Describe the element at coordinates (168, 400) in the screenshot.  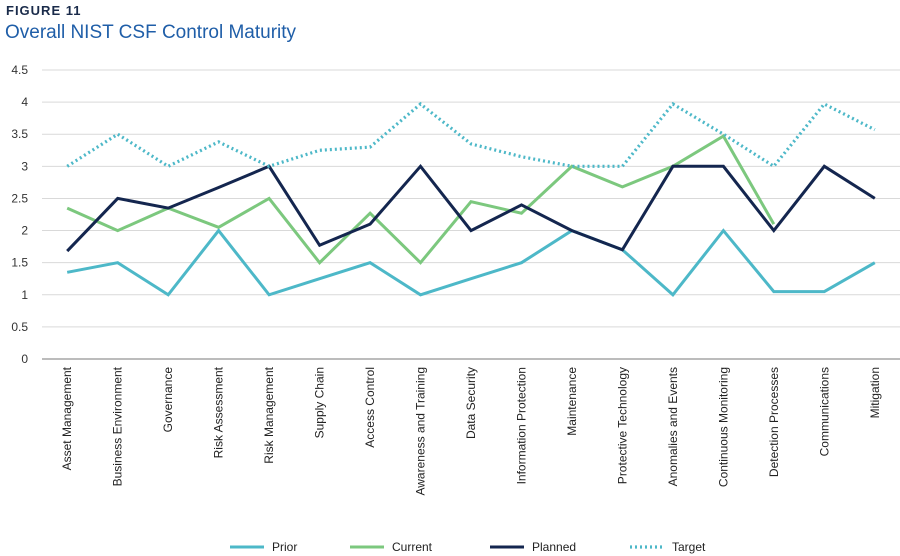
I see `x-tick-label: Governance` at that location.